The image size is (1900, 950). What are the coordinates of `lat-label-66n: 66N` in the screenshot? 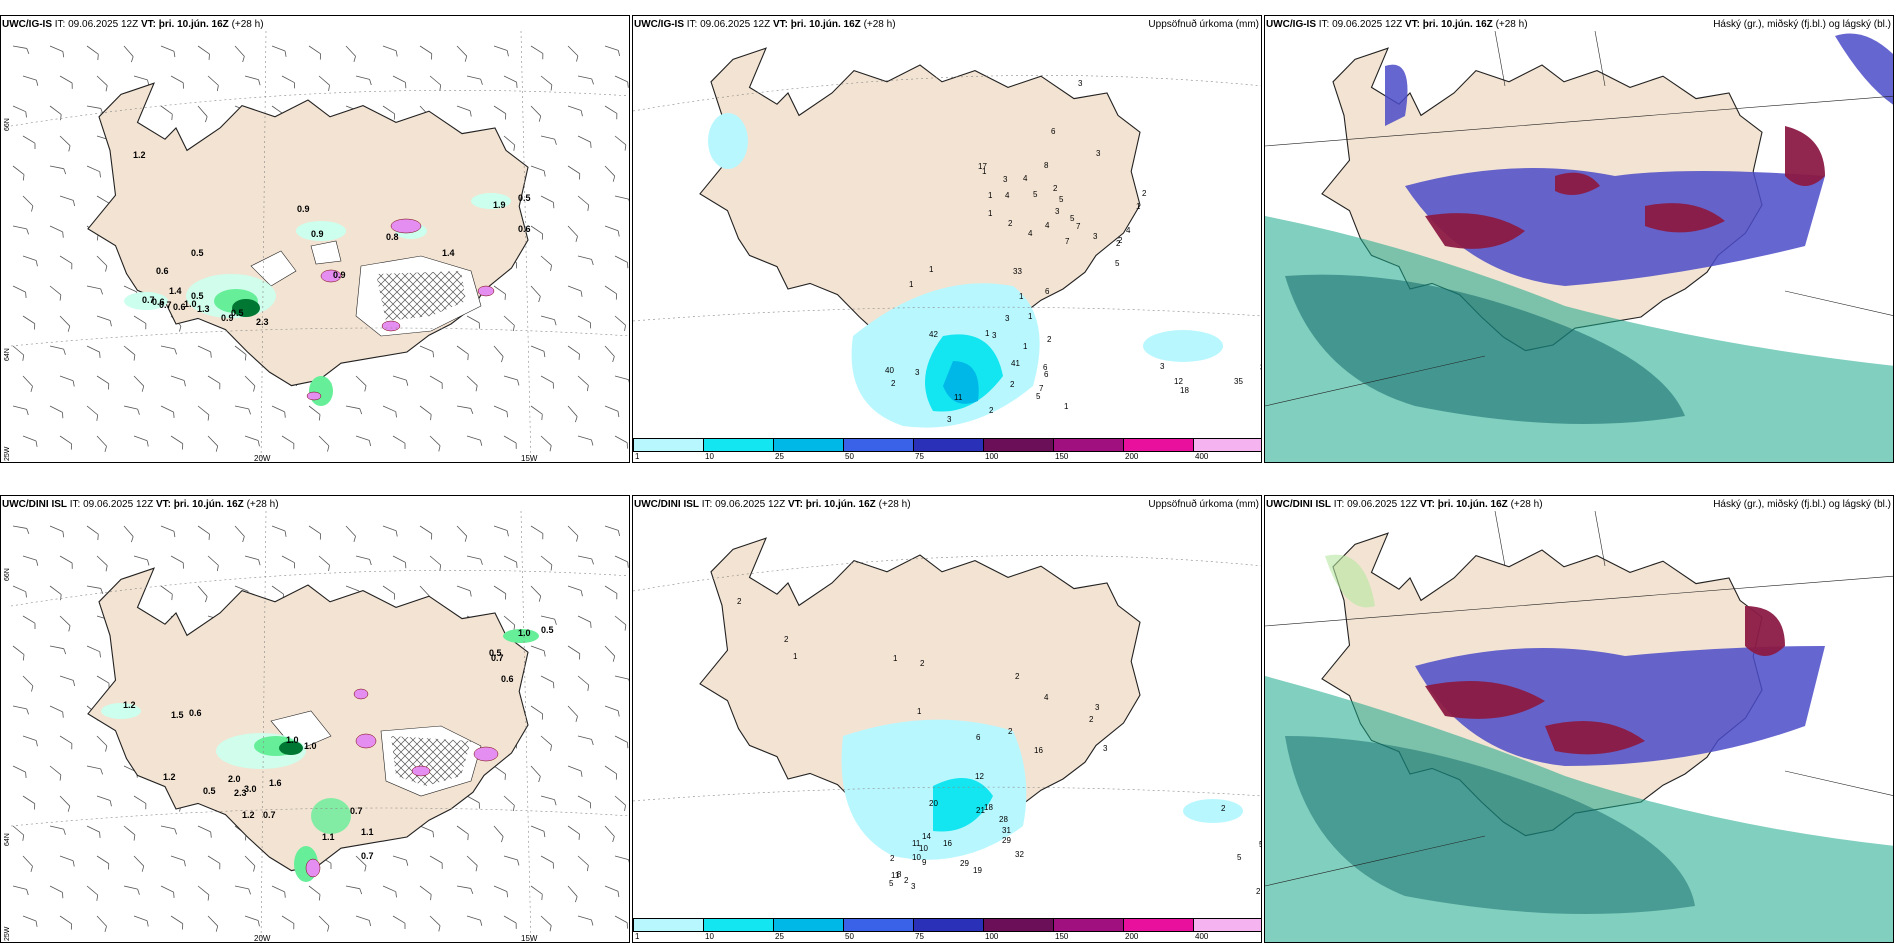 It's located at (7, 124).